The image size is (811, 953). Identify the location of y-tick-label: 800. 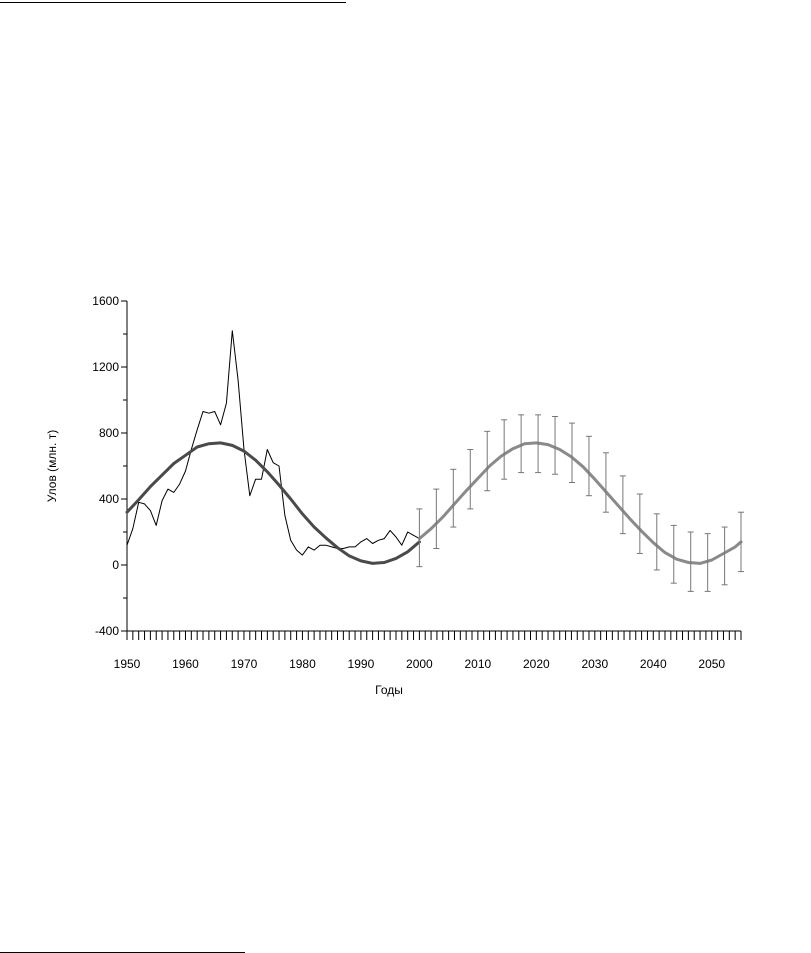
(109, 433).